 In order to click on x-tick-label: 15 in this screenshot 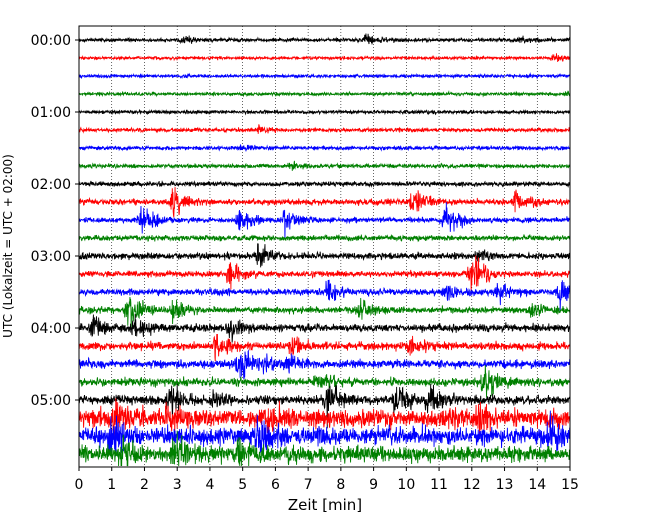, I will do `click(570, 485)`.